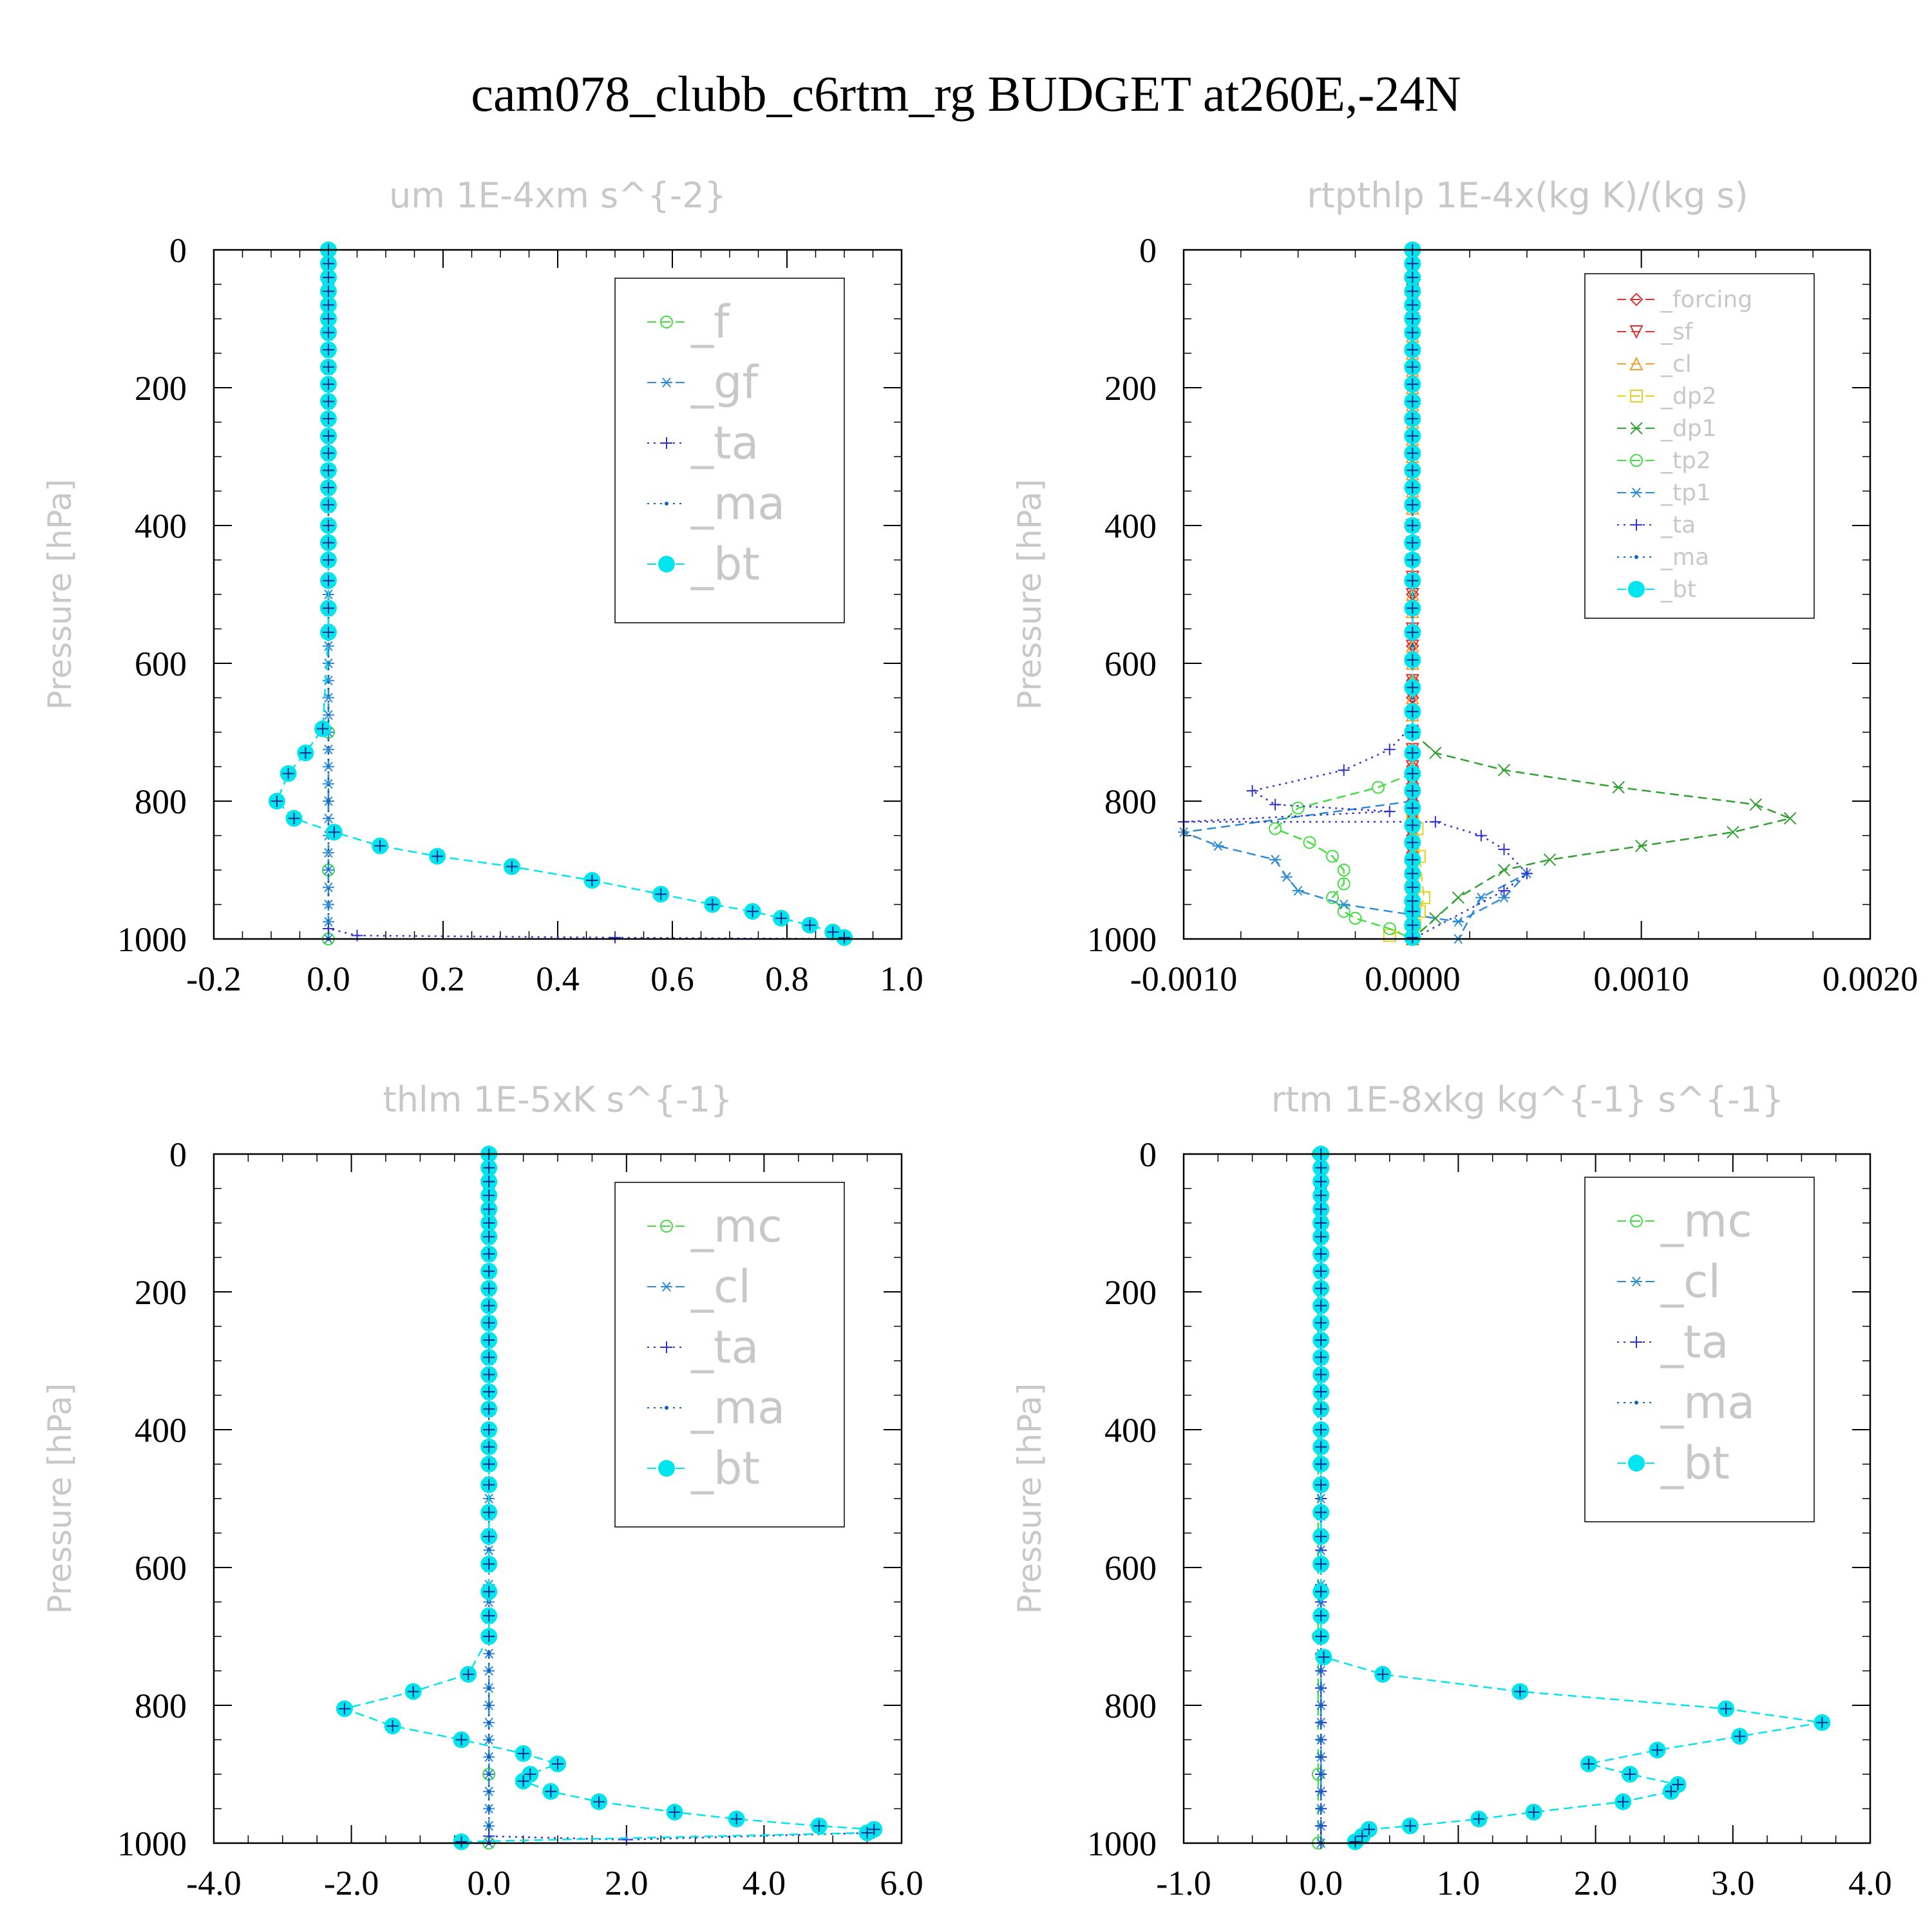 The height and width of the screenshot is (1932, 1932). What do you see at coordinates (1130, 388) in the screenshot?
I see `y-tick-label: 200` at bounding box center [1130, 388].